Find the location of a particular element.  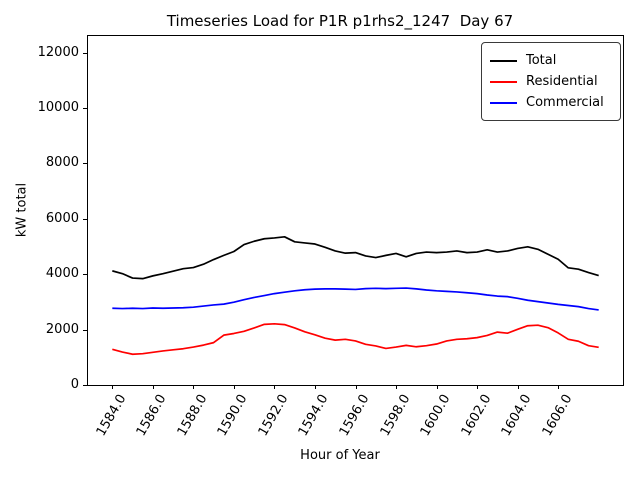

legend-line-commercial is located at coordinates (503, 102).